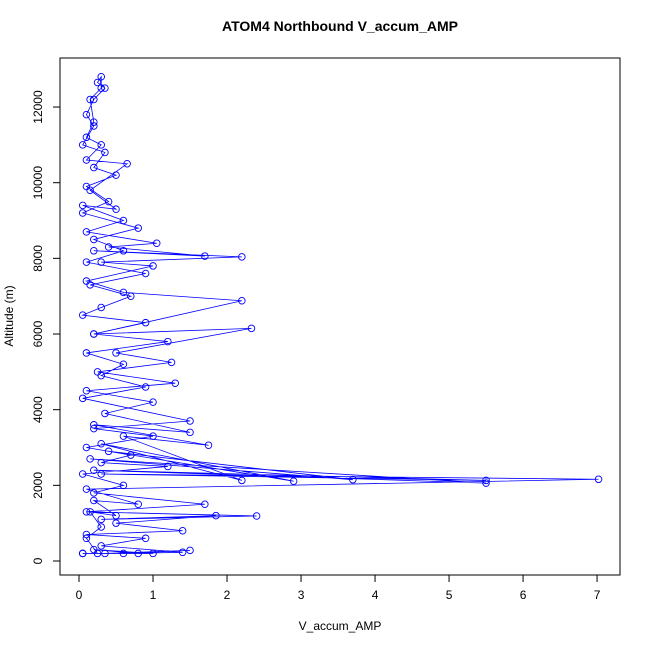 Image resolution: width=650 pixels, height=655 pixels. Describe the element at coordinates (79, 595) in the screenshot. I see `x-tick-label: 0` at that location.